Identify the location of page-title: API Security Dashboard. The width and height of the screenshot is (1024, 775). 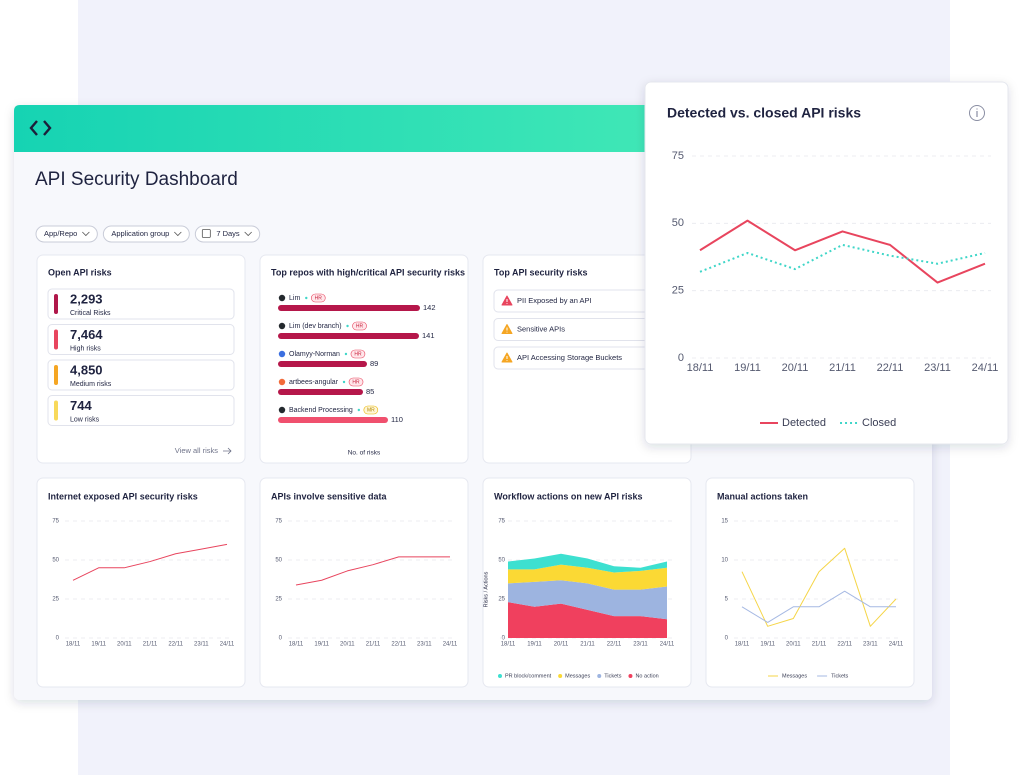
(136, 179).